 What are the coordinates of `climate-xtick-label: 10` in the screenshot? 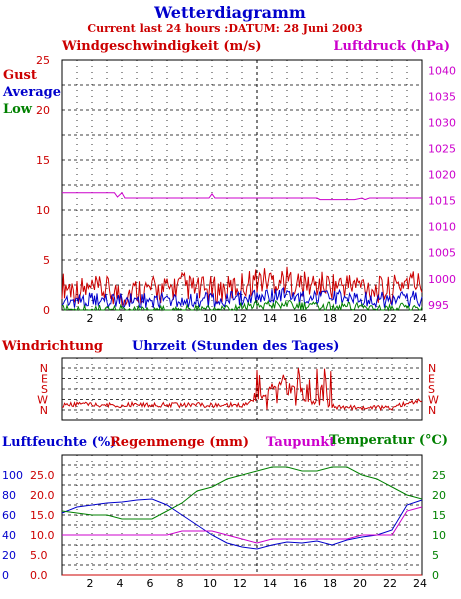 It's located at (210, 583).